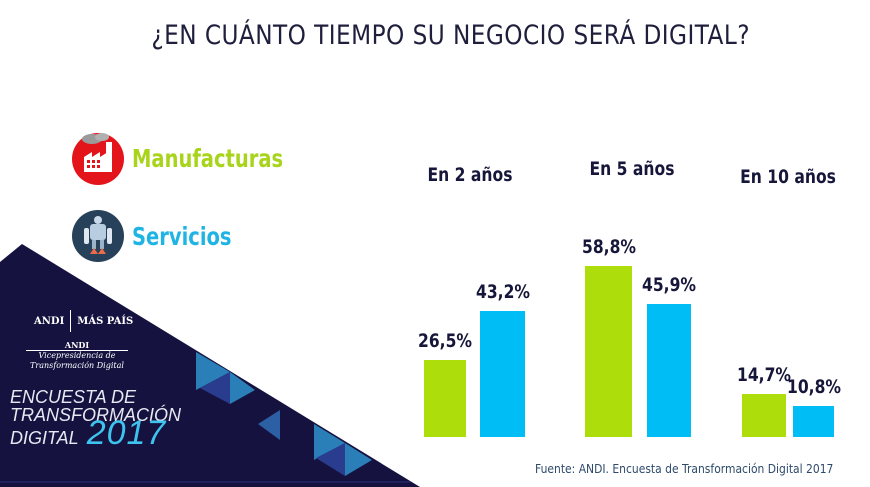 The height and width of the screenshot is (487, 870). Describe the element at coordinates (813, 386) in the screenshot. I see `value-label-servicios-10-anos: 10,8%` at that location.